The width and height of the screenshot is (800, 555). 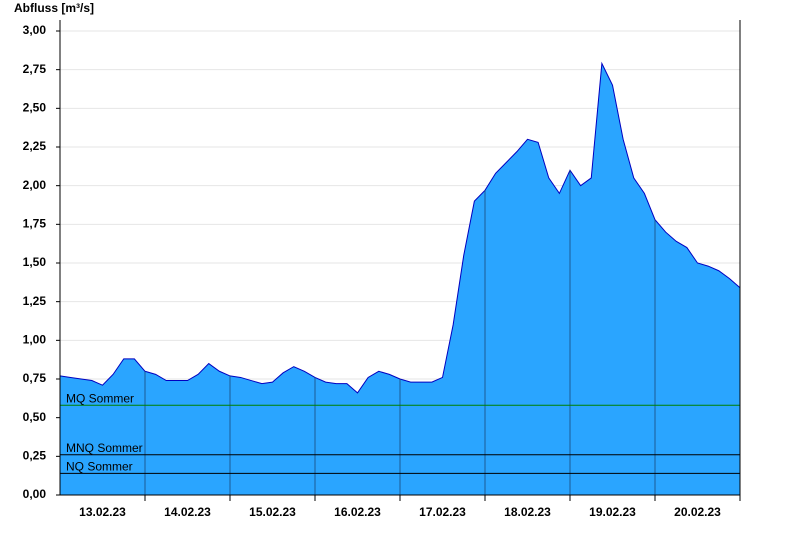 I want to click on y-tick-label: 0,75, so click(x=35, y=378).